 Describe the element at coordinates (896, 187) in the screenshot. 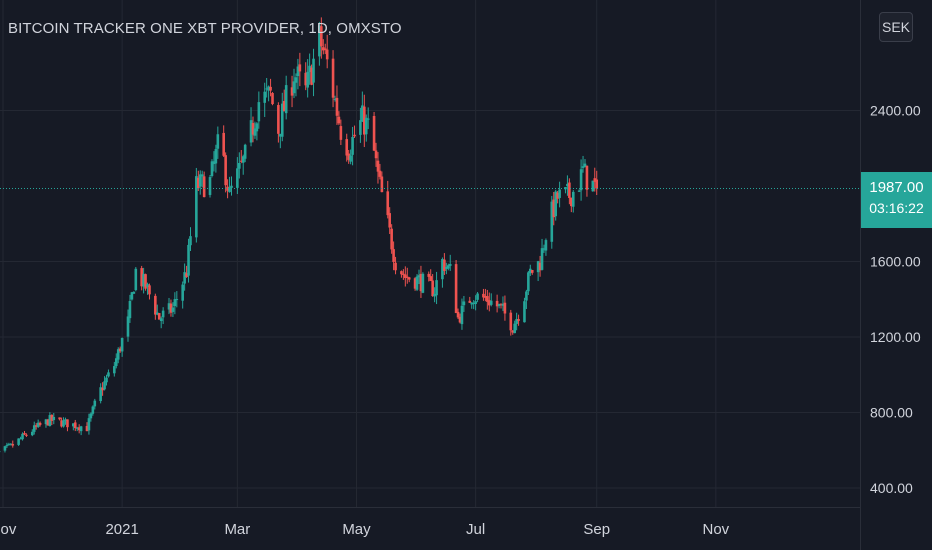

I see `last-price-value: 1987.00` at that location.